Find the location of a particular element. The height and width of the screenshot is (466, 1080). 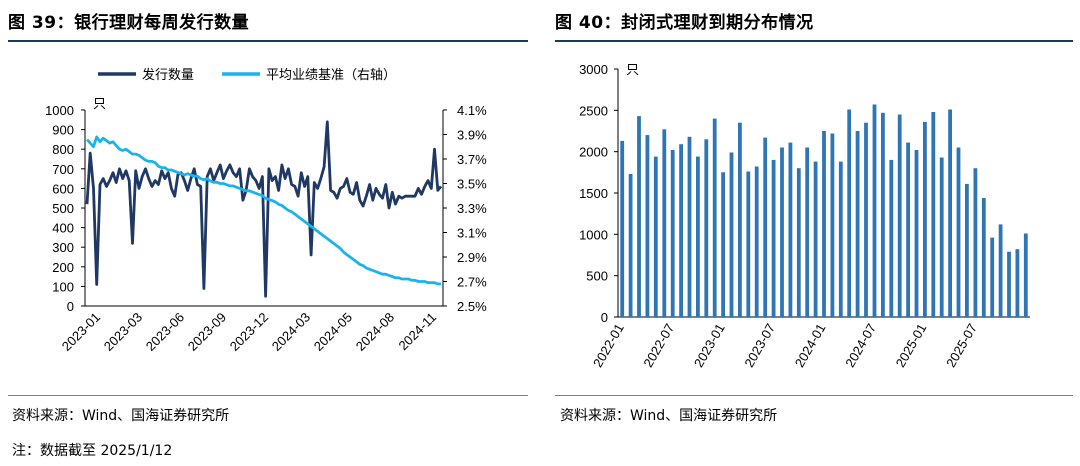

left-y-tick-label: 300 is located at coordinates (63, 247).